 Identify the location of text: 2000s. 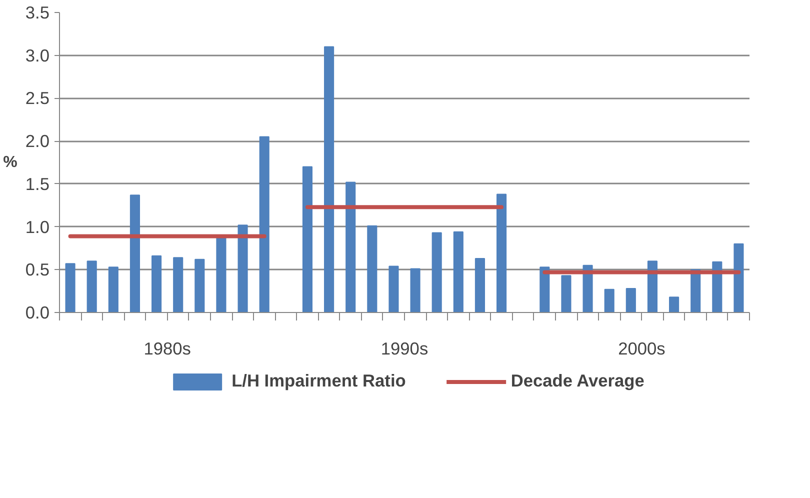
(642, 348).